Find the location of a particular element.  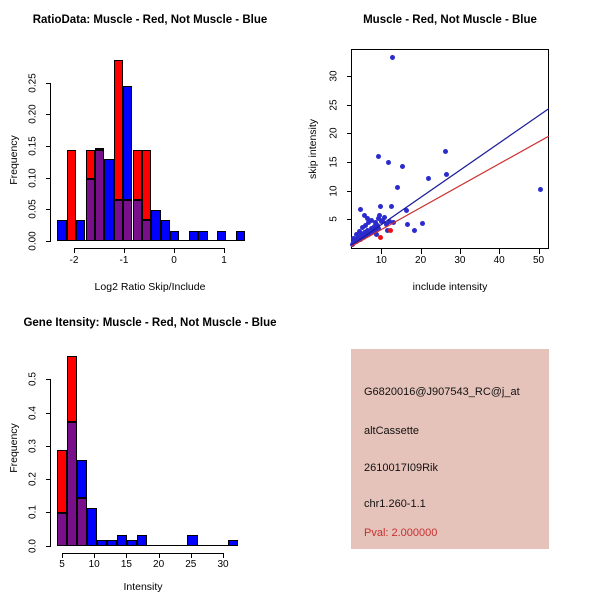

not-muscle-fit-line is located at coordinates (449, 176).